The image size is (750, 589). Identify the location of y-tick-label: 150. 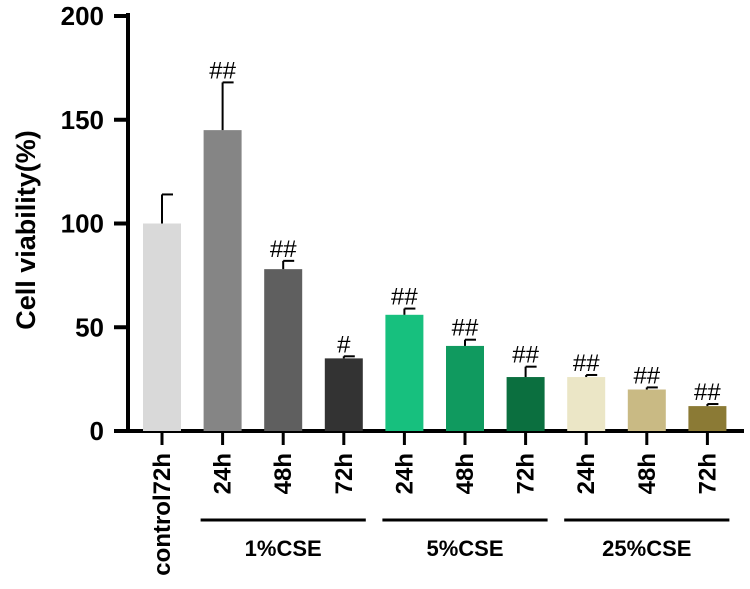
(82, 120).